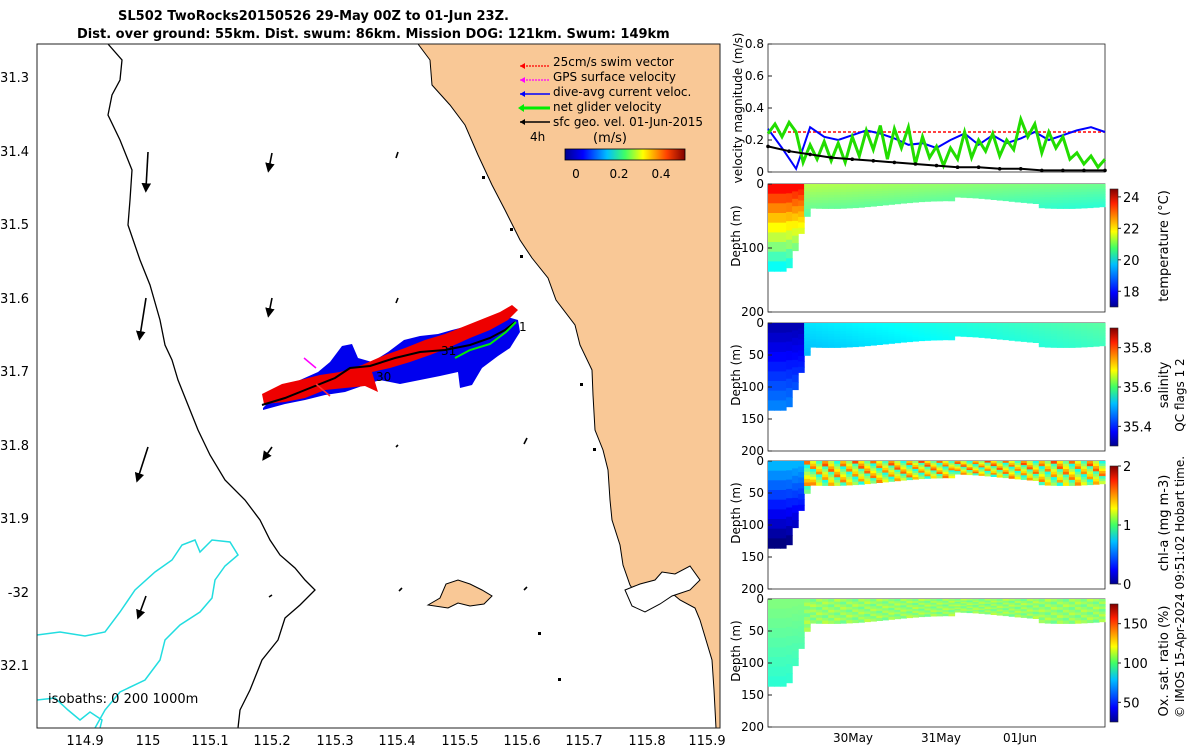  What do you see at coordinates (756, 355) in the screenshot?
I see `section-ytick-label: 50` at bounding box center [756, 355].